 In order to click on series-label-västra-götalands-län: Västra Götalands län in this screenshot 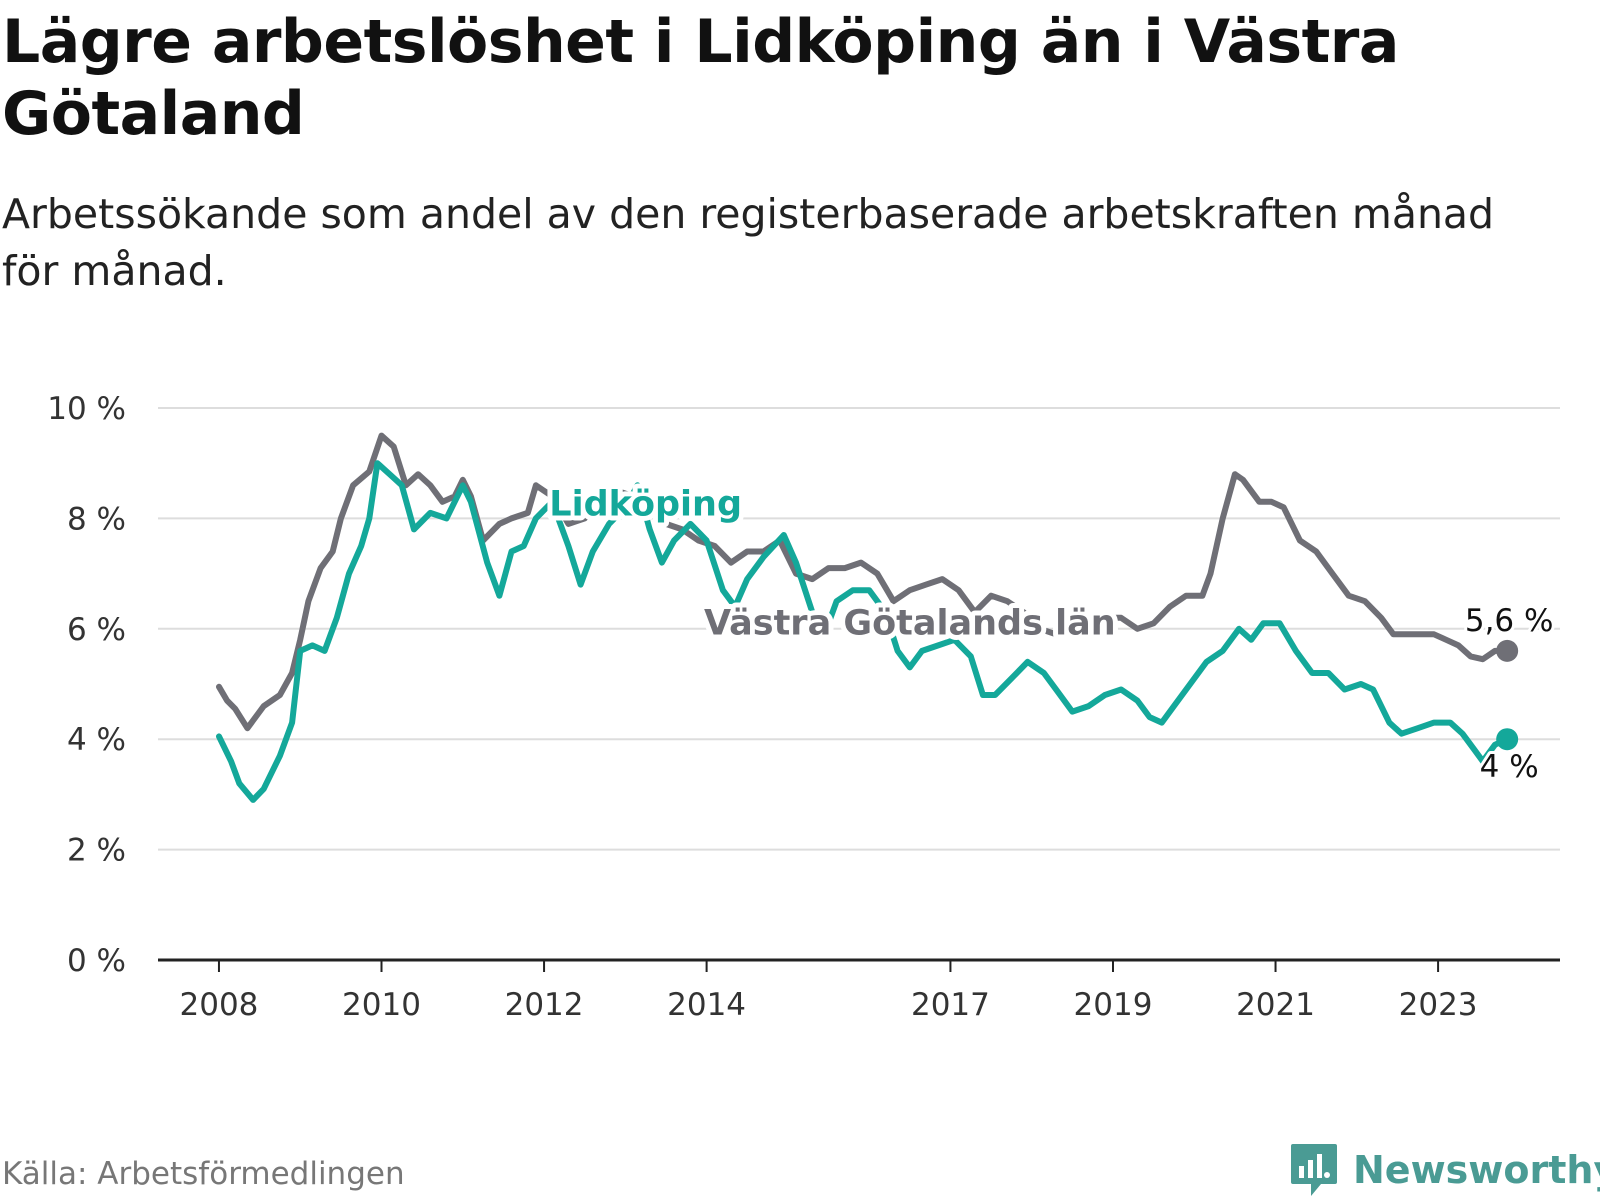, I will do `click(910, 623)`.